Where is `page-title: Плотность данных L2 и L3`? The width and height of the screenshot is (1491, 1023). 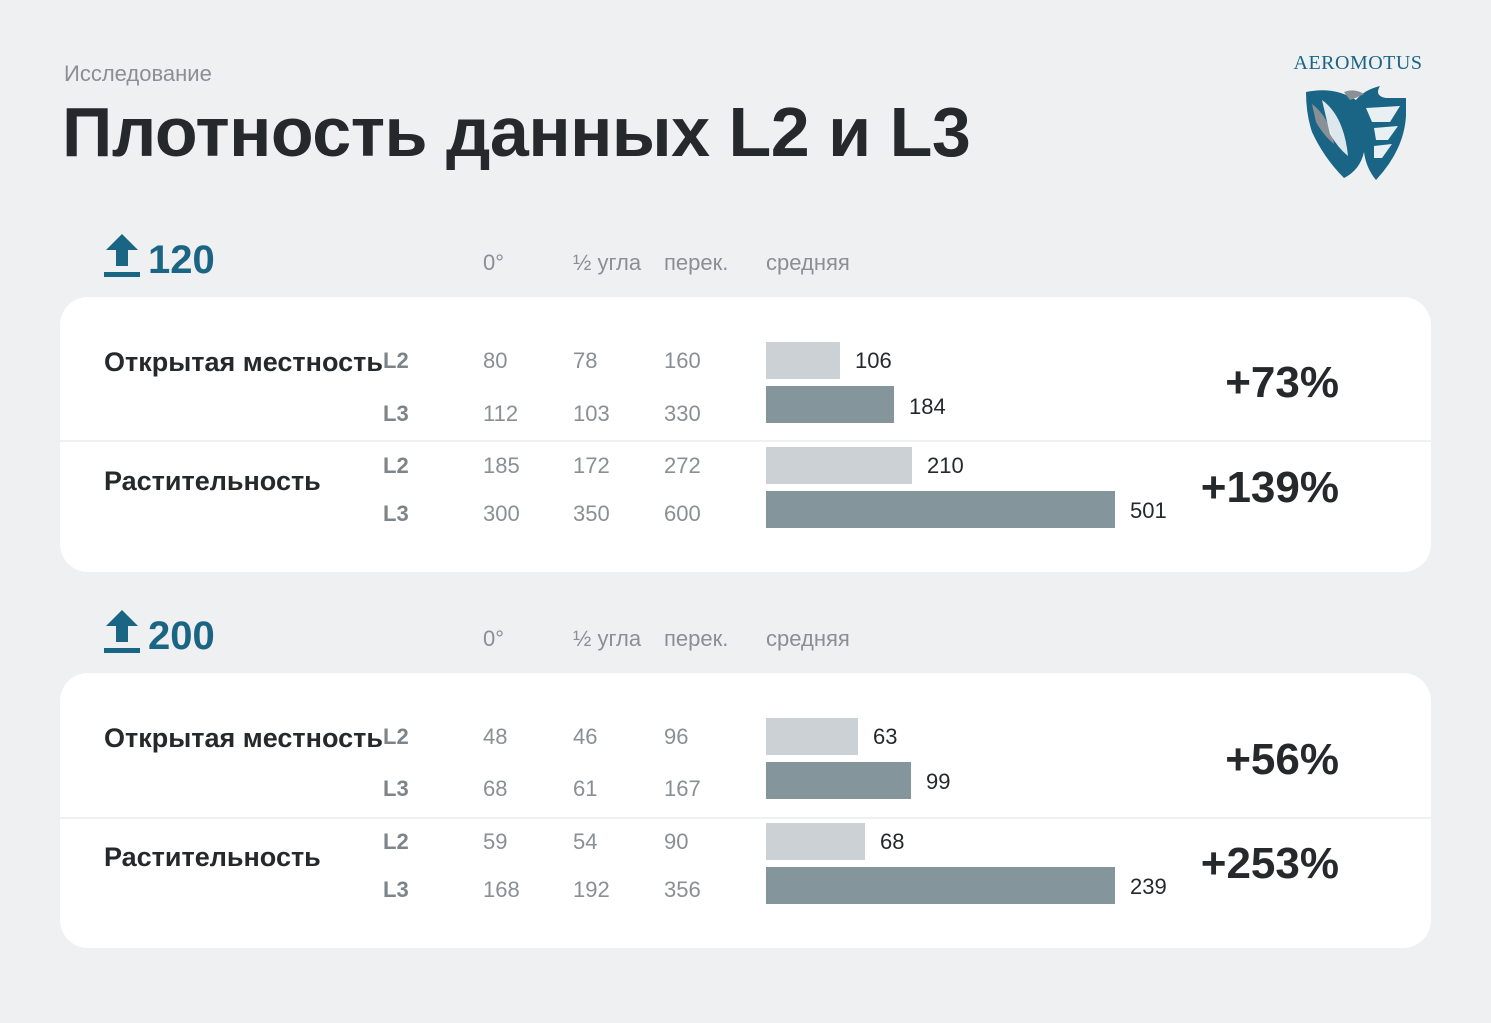
page-title: Плотность данных L2 и L3 is located at coordinates (516, 132).